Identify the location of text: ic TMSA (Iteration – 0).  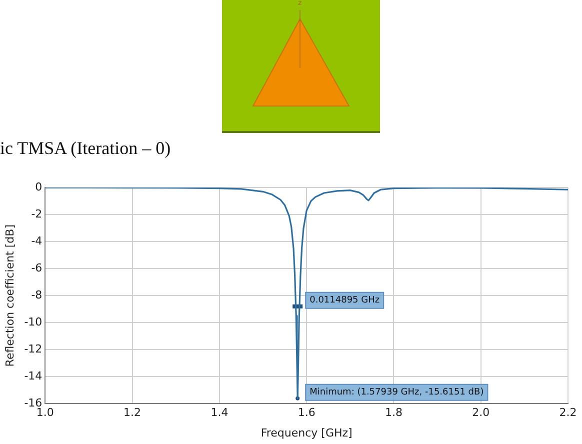
(85, 148).